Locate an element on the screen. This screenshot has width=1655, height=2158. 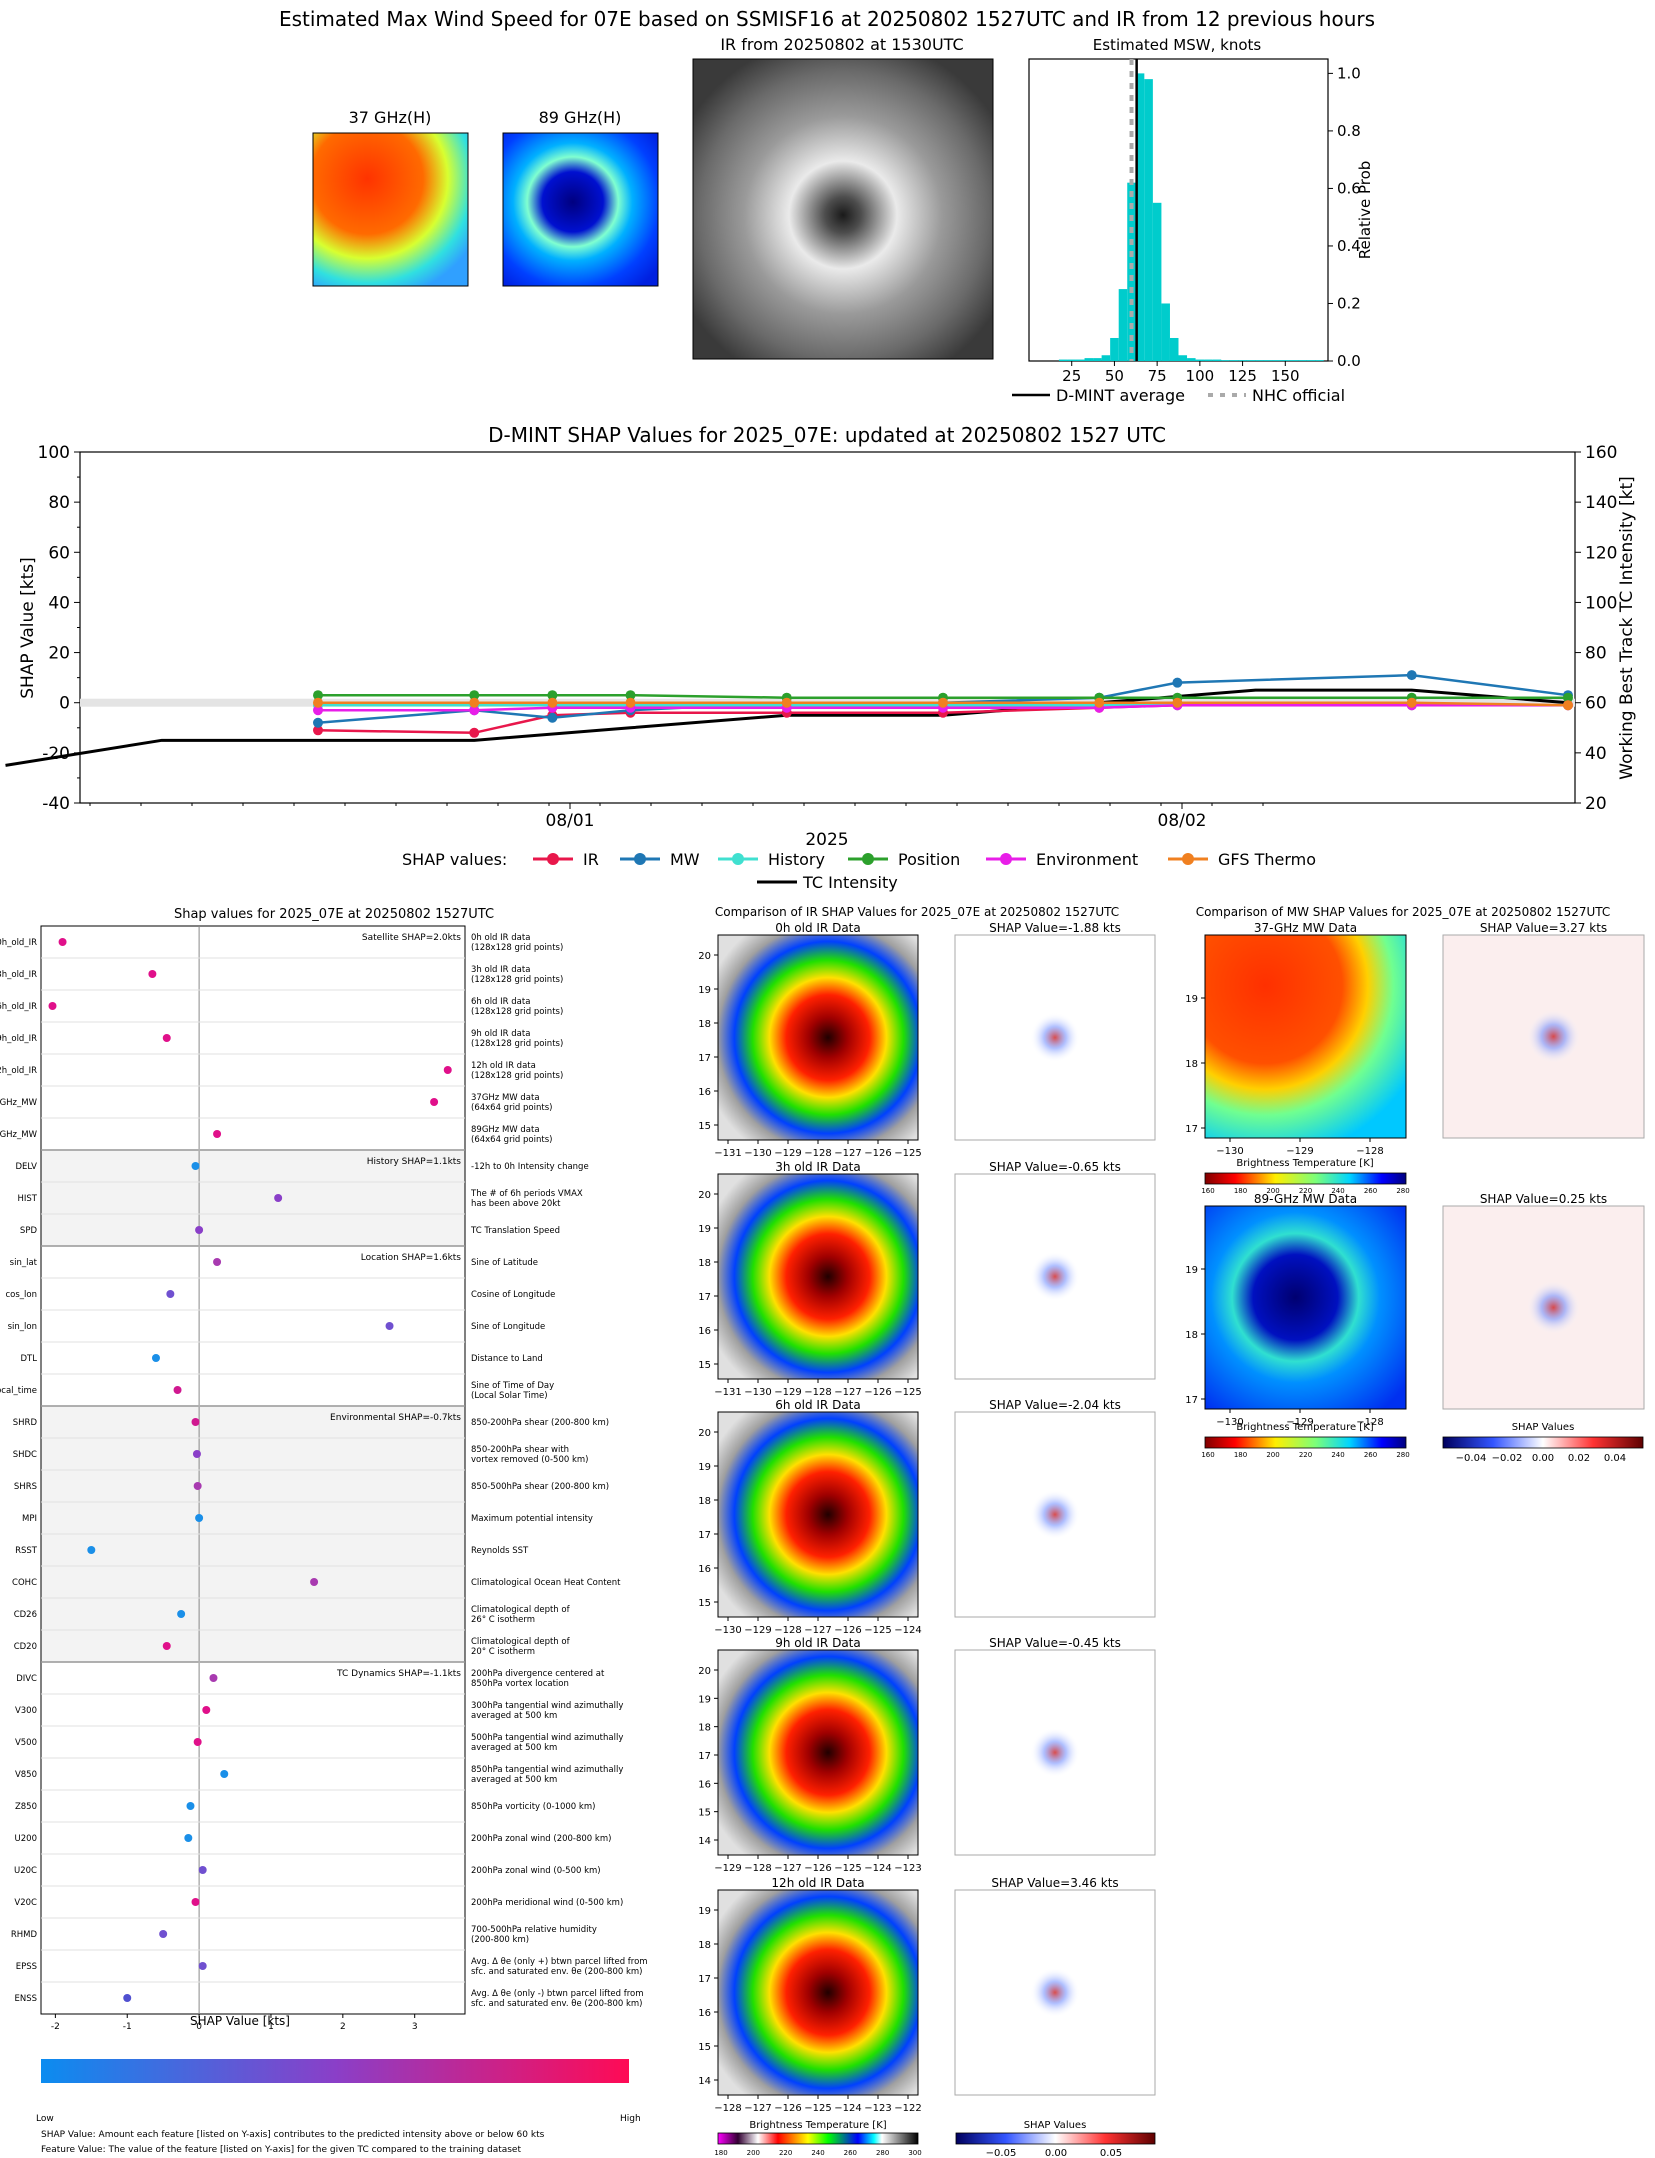
feature-name: 9h_old_IR is located at coordinates (18, 1039).